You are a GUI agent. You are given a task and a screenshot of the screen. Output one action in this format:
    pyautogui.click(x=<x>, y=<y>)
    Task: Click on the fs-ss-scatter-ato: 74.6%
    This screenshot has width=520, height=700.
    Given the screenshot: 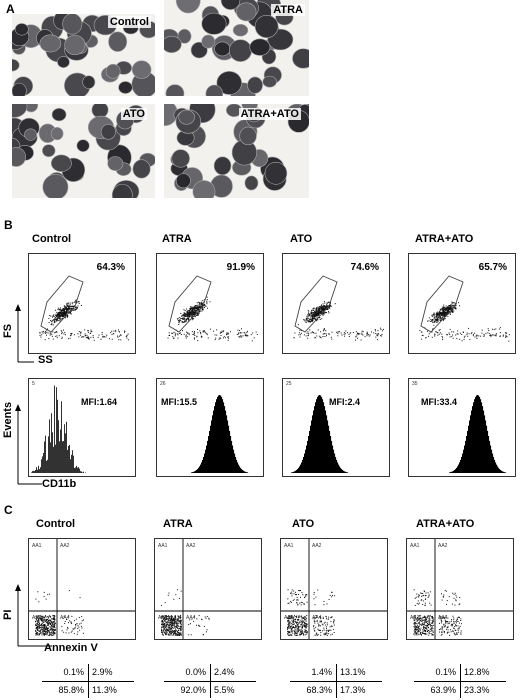 What is the action you would take?
    pyautogui.click(x=336, y=303)
    